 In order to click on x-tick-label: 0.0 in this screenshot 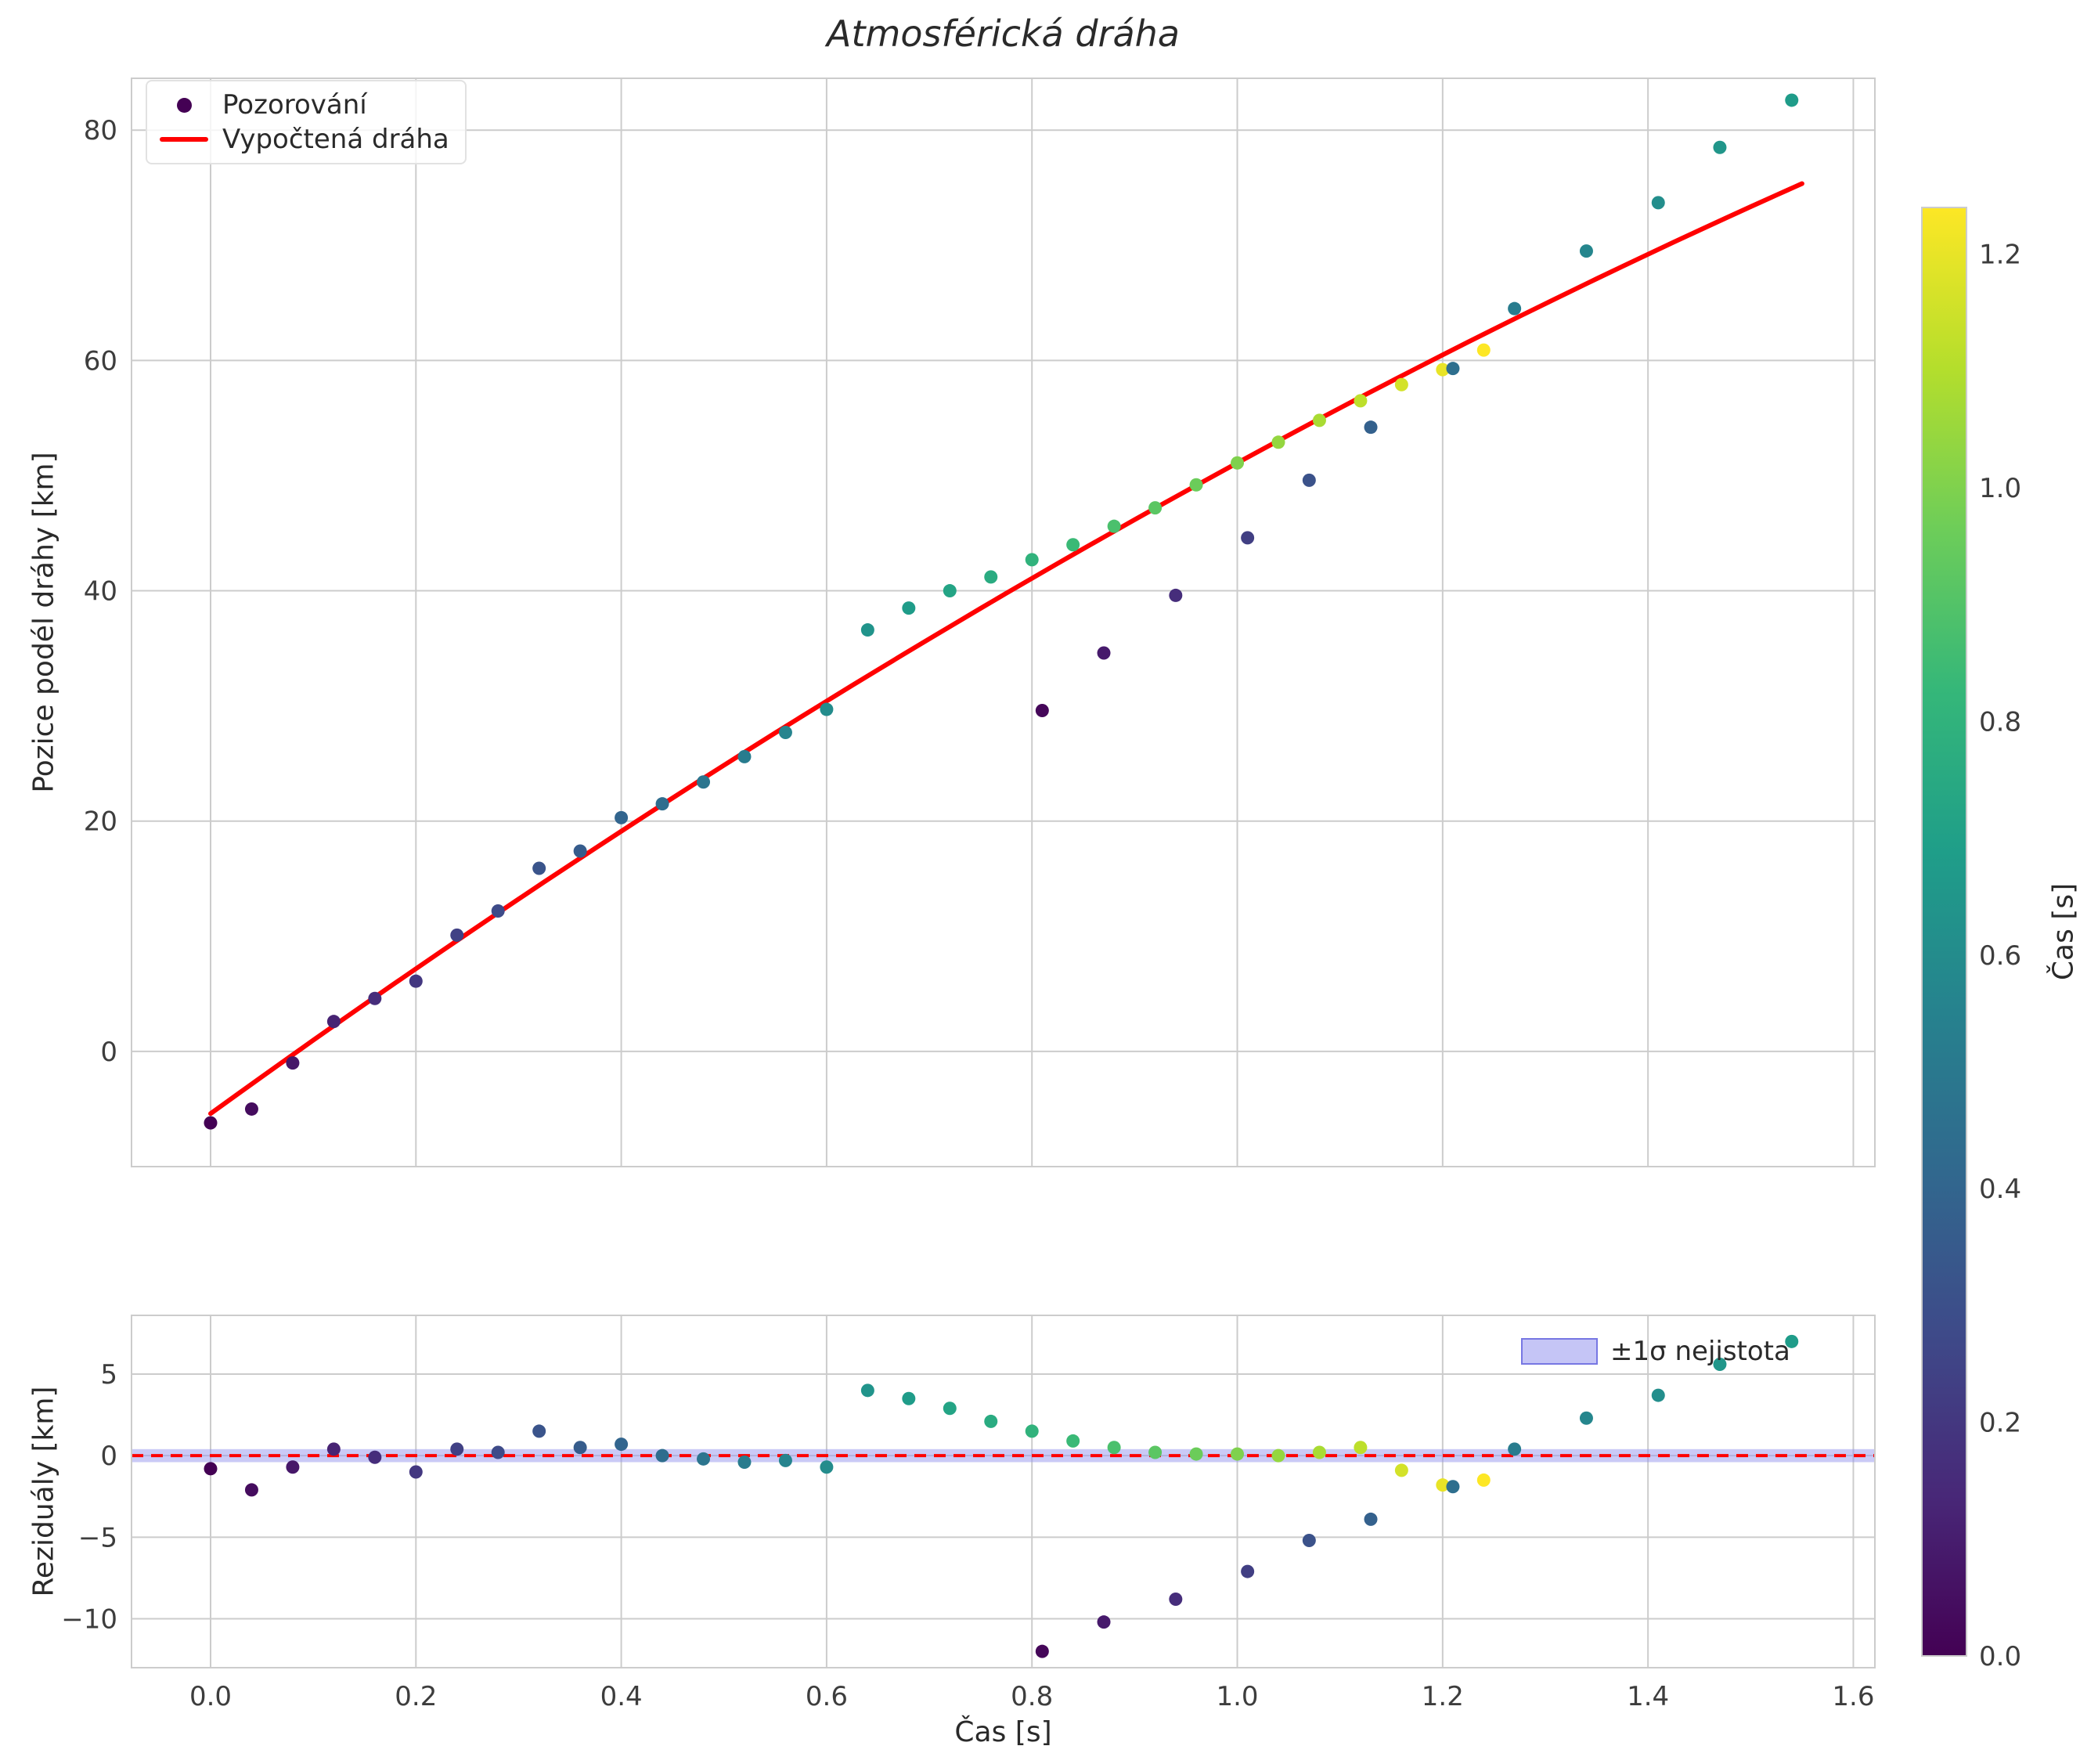, I will do `click(210, 1696)`.